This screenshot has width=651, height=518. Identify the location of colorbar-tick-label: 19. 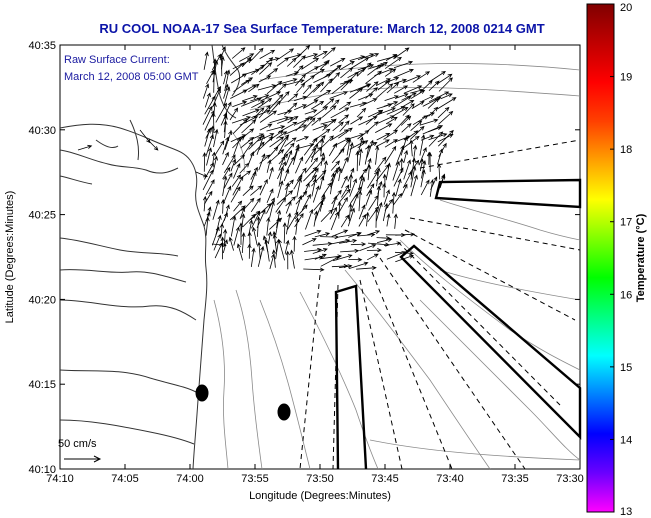
(626, 78).